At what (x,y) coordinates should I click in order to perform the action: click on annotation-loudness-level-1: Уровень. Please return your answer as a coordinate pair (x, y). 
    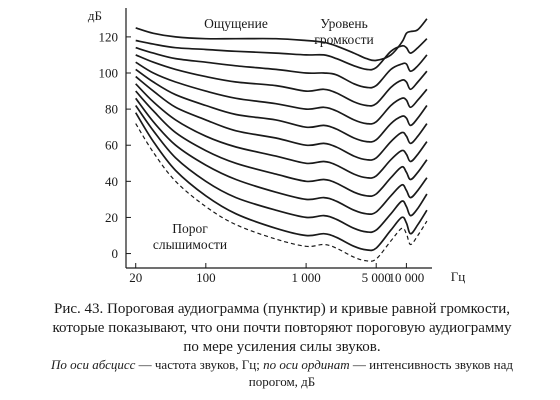
    Looking at the image, I should click on (344, 23).